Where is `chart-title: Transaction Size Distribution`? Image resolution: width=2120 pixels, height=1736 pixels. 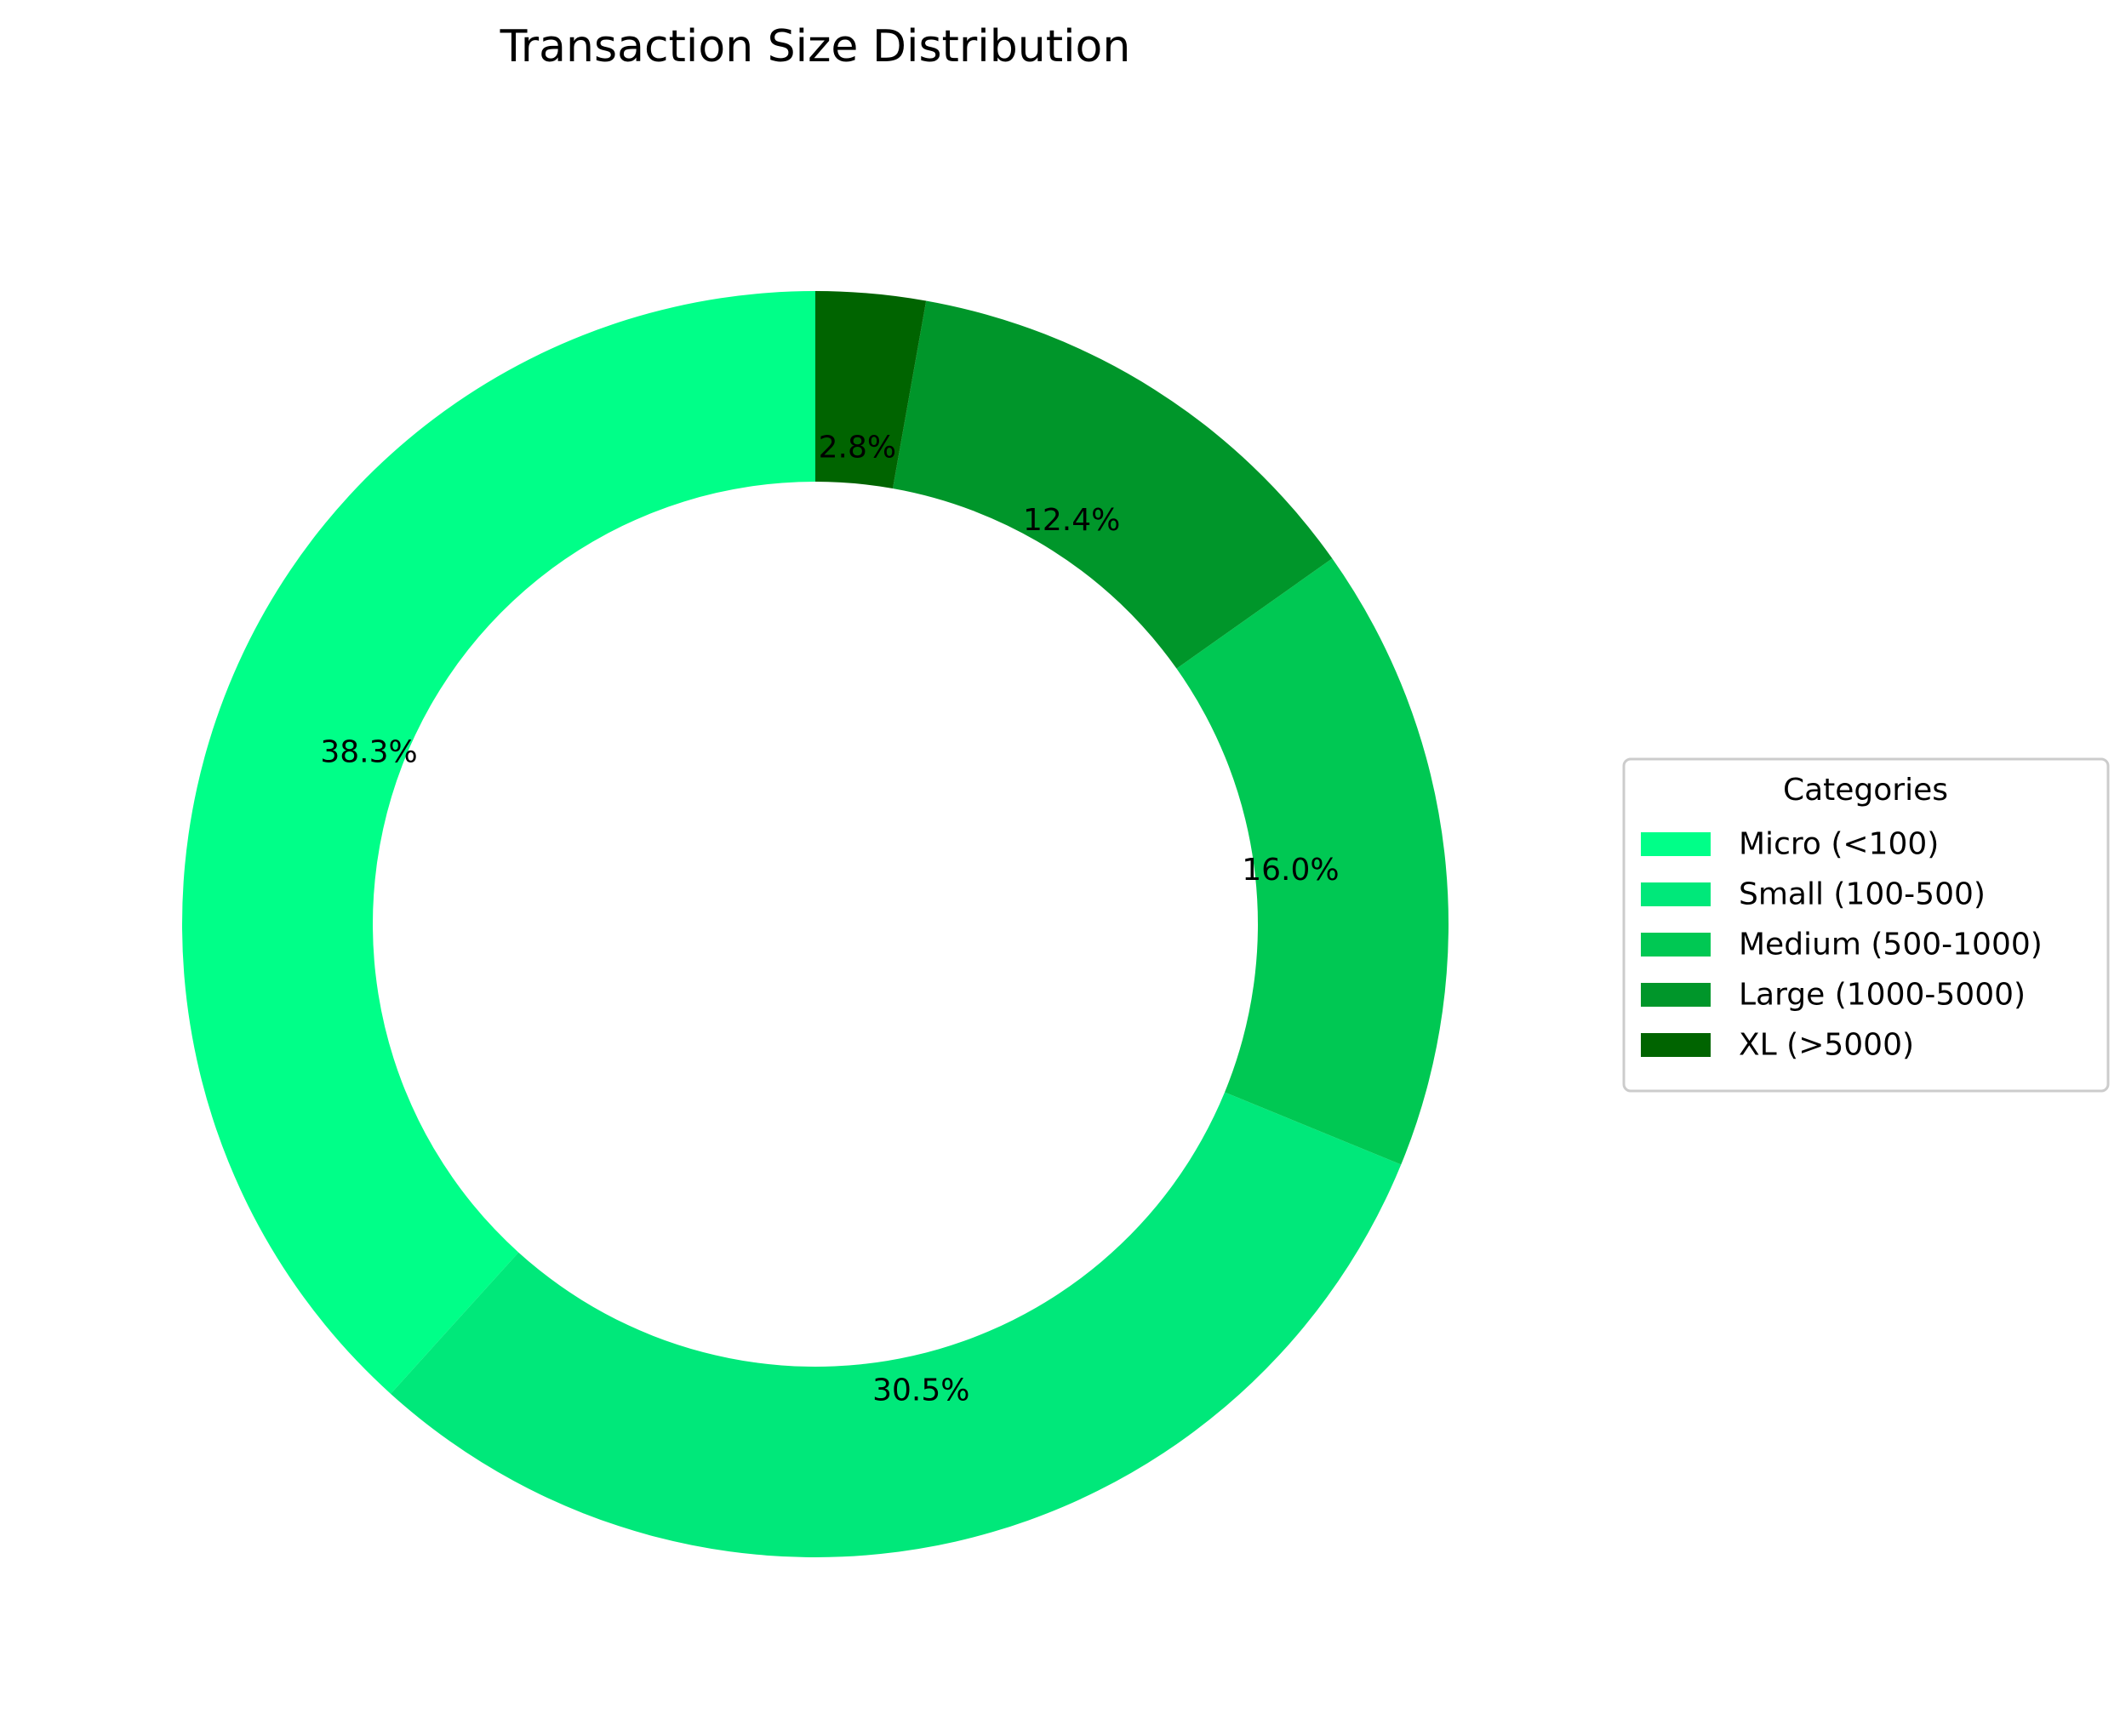 chart-title: Transaction Size Distribution is located at coordinates (816, 46).